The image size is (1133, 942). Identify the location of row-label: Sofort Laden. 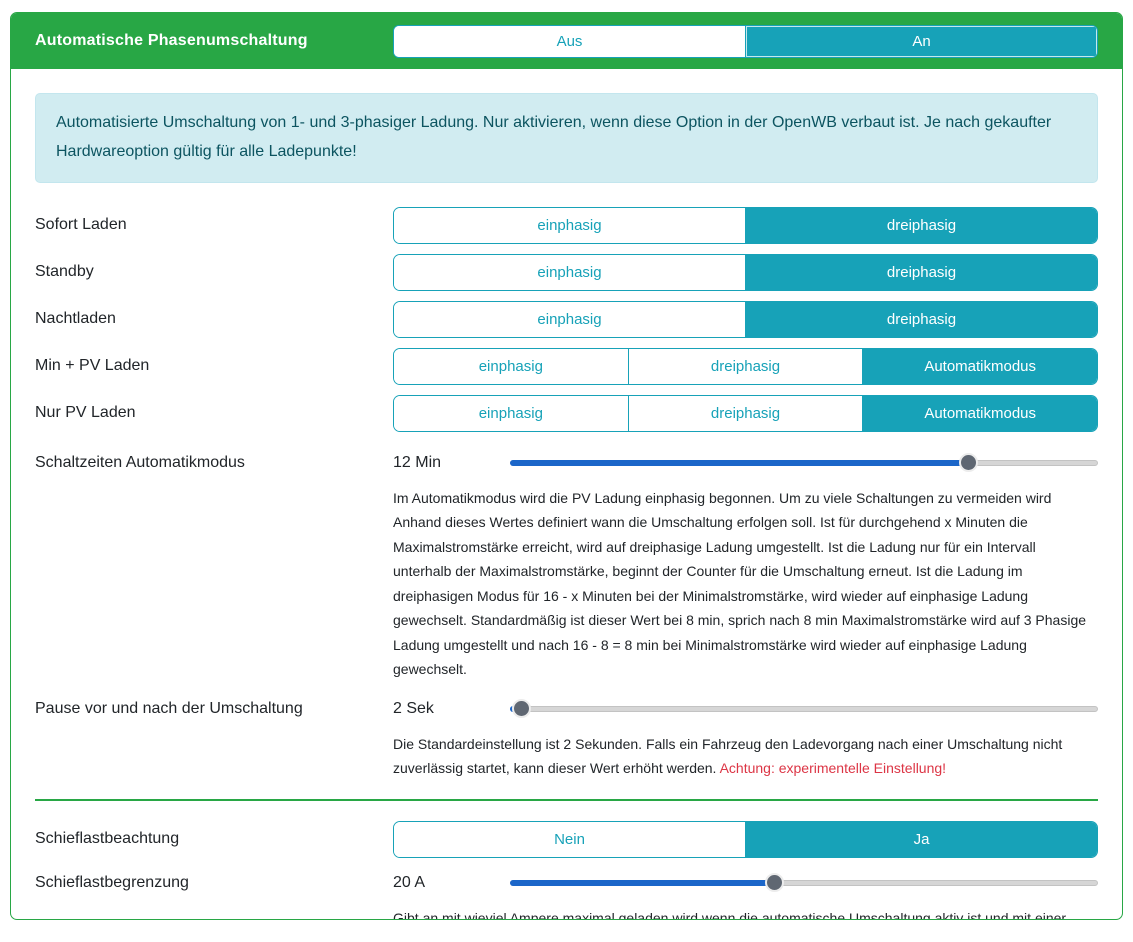
(81, 225).